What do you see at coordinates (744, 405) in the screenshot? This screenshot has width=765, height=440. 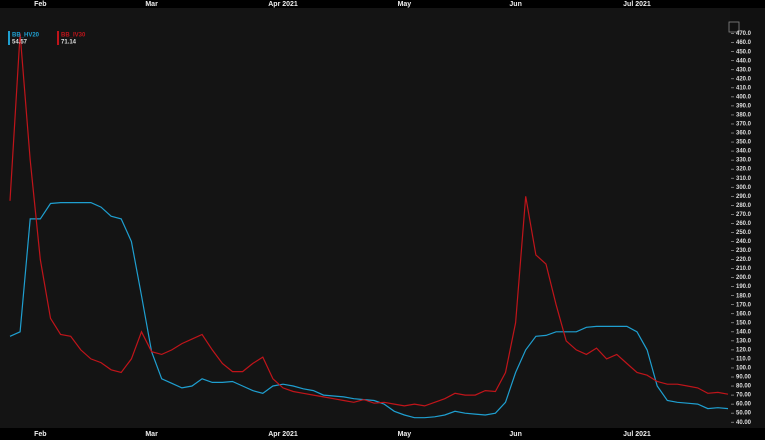 I see `y-tick-label: 60.00` at bounding box center [744, 405].